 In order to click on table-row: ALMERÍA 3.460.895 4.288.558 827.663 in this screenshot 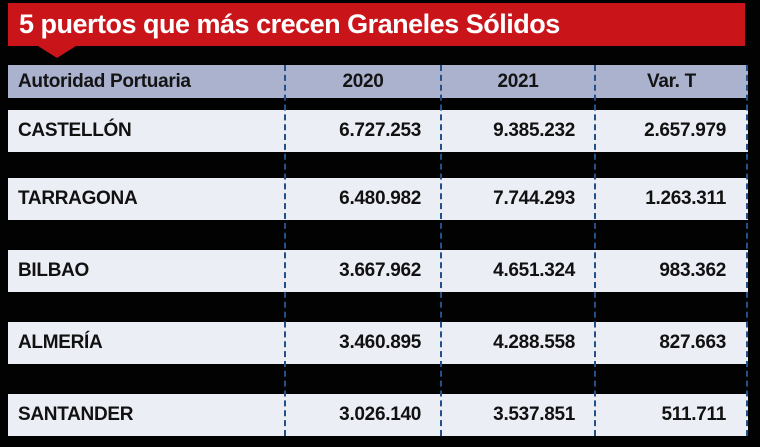, I will do `click(378, 343)`.